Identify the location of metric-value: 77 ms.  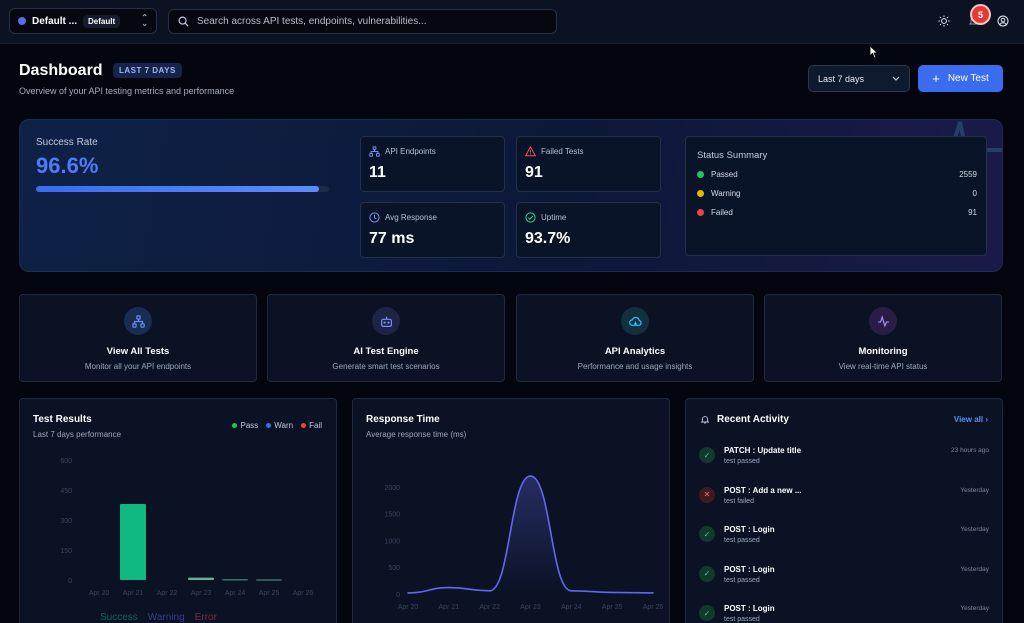
(392, 238).